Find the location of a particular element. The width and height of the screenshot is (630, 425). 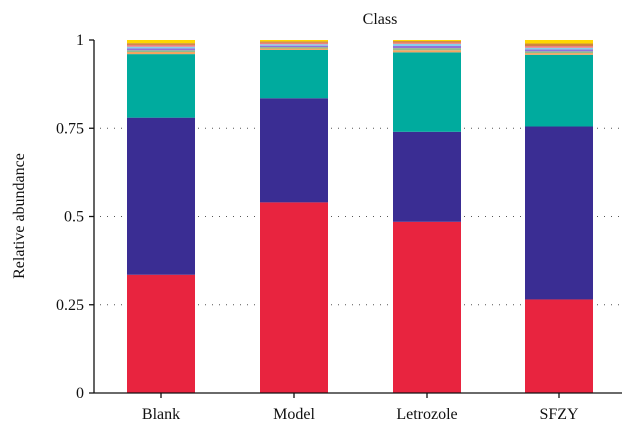

y-axis-label: Relative abundance is located at coordinates (19, 216).